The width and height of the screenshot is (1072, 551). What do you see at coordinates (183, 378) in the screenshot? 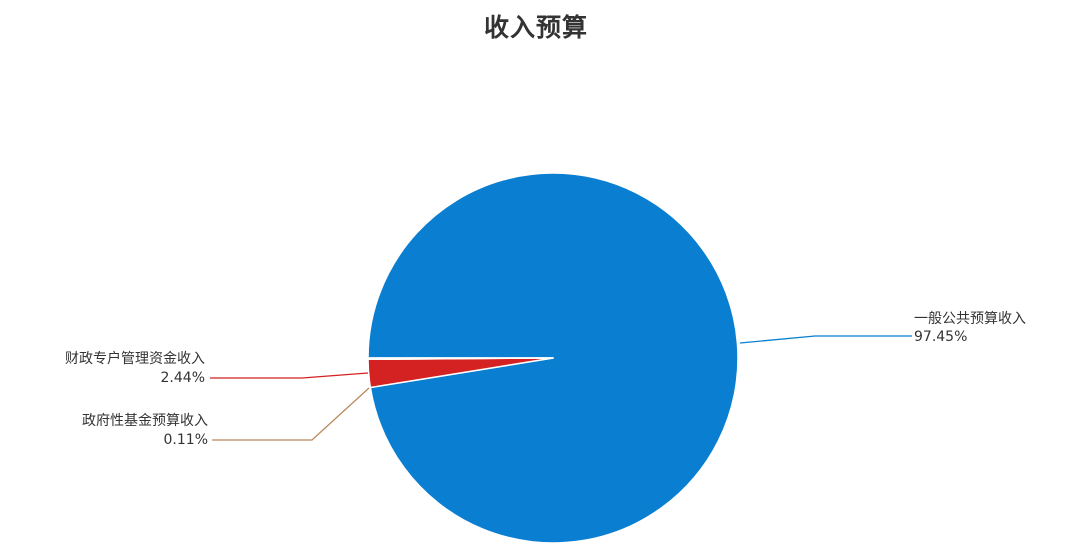
I see `slice-percent-label: 2.44%` at bounding box center [183, 378].